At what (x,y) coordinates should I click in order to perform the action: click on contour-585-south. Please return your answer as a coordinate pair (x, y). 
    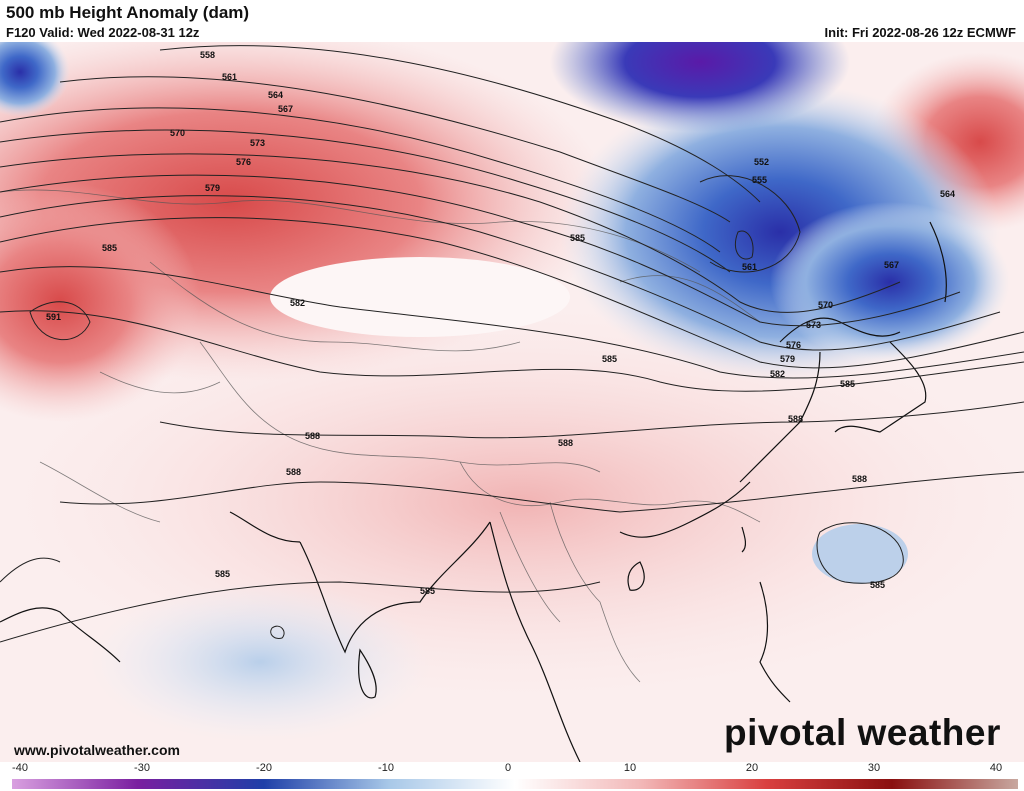
    Looking at the image, I should click on (300, 612).